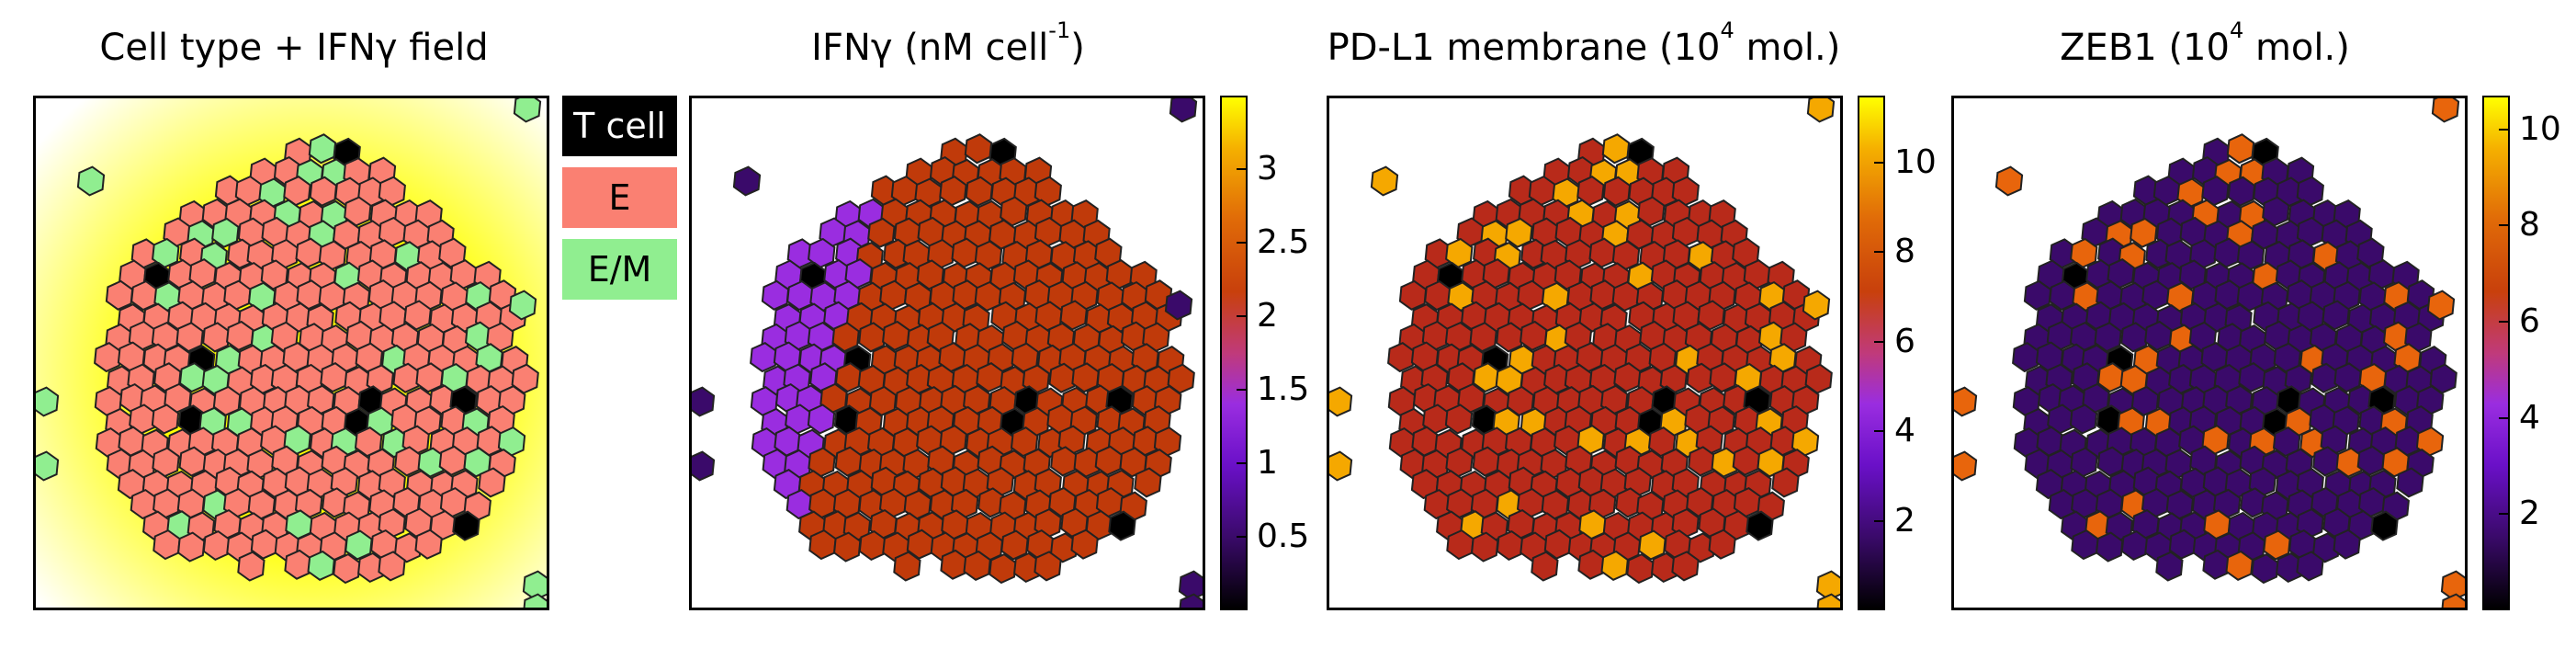 Image resolution: width=2576 pixels, height=648 pixels. Describe the element at coordinates (619, 269) in the screenshot. I see `legend-e-m: E/M` at that location.